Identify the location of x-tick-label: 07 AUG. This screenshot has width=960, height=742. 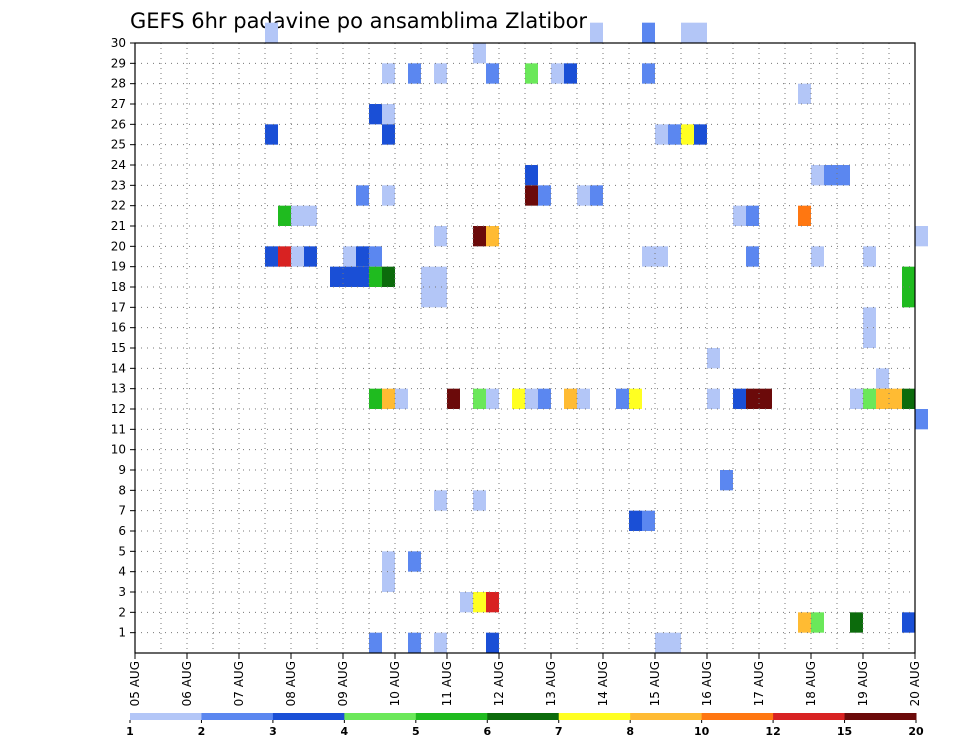
(239, 683).